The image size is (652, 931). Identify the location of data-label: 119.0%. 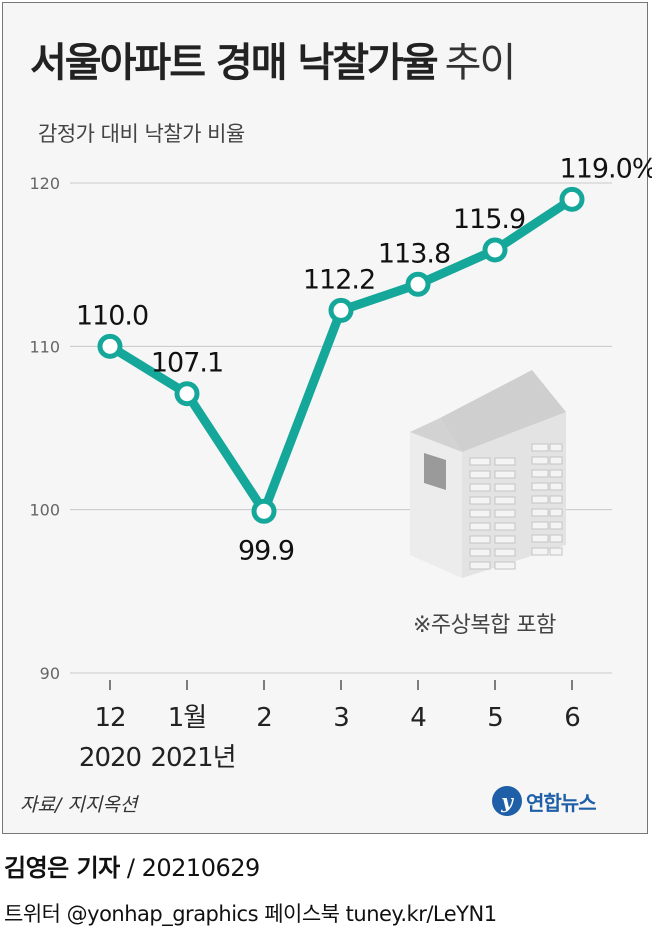
(606, 168).